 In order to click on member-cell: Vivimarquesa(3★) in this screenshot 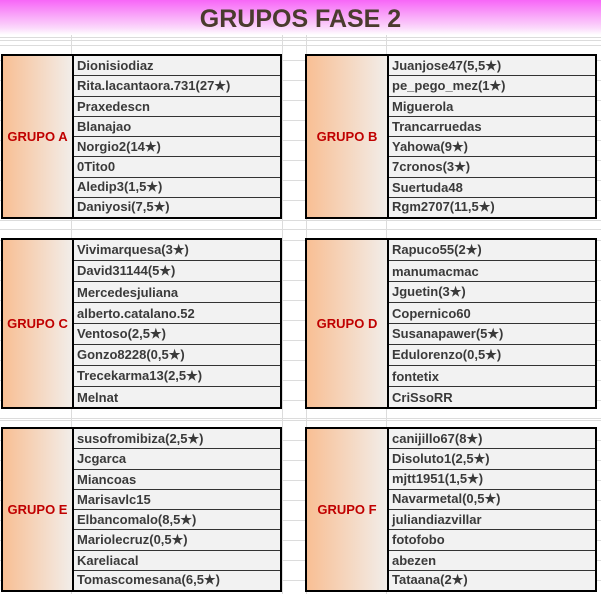, I will do `click(177, 250)`.